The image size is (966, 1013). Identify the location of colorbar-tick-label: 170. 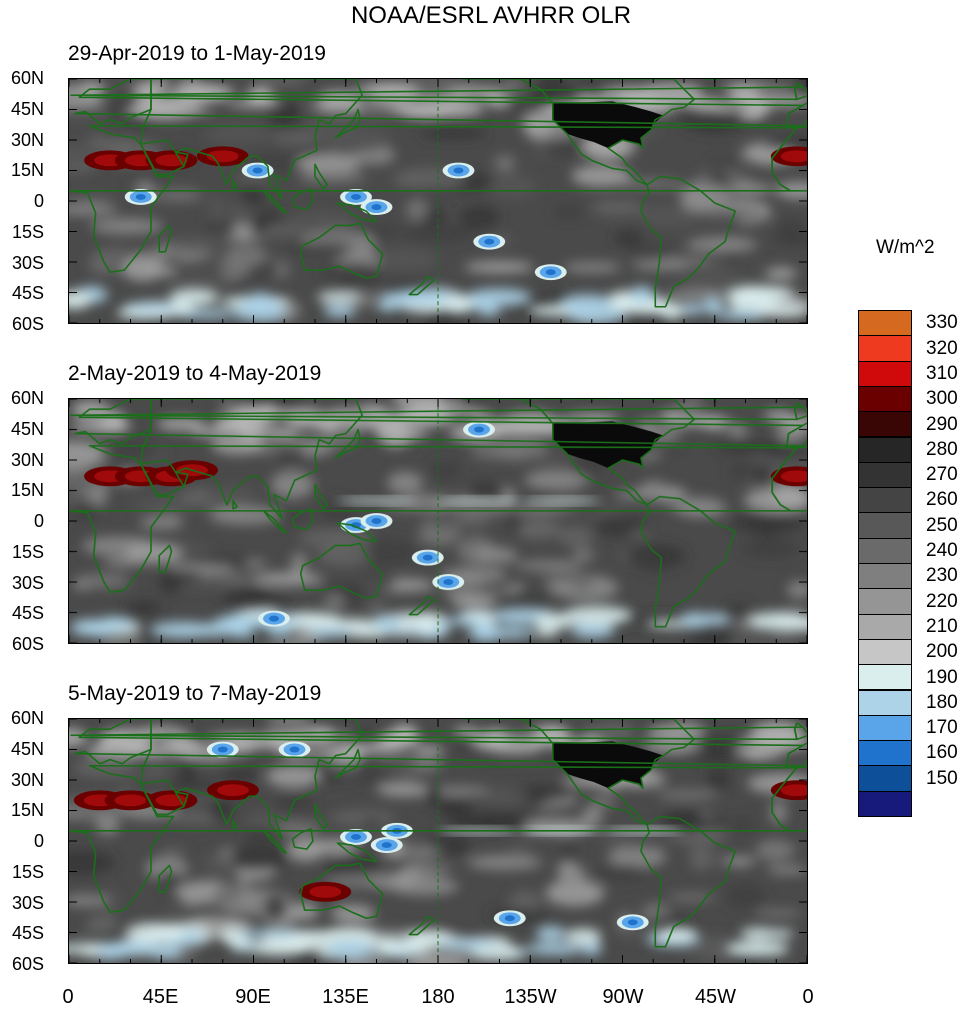
(942, 728).